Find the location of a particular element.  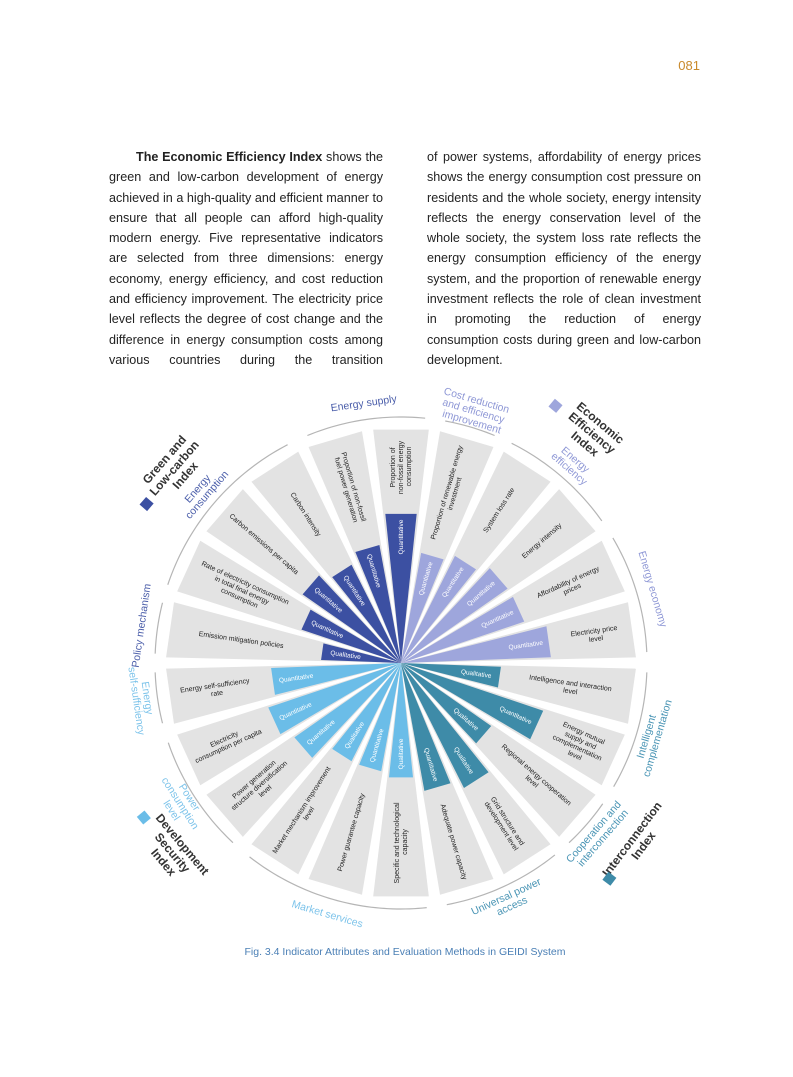

method-bars is located at coordinates (409, 652).